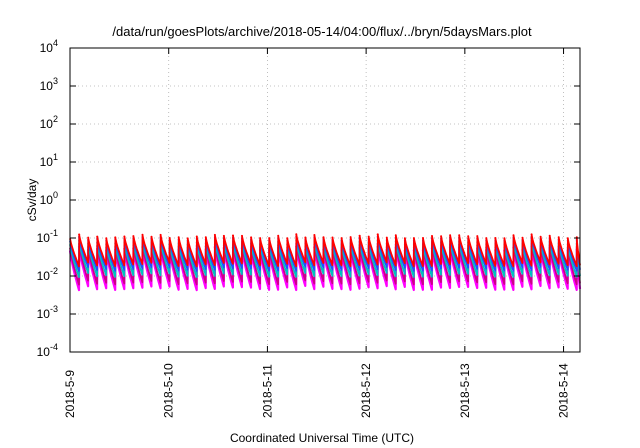  Describe the element at coordinates (49, 198) in the screenshot. I see `y-tick-label: 10⁰` at that location.